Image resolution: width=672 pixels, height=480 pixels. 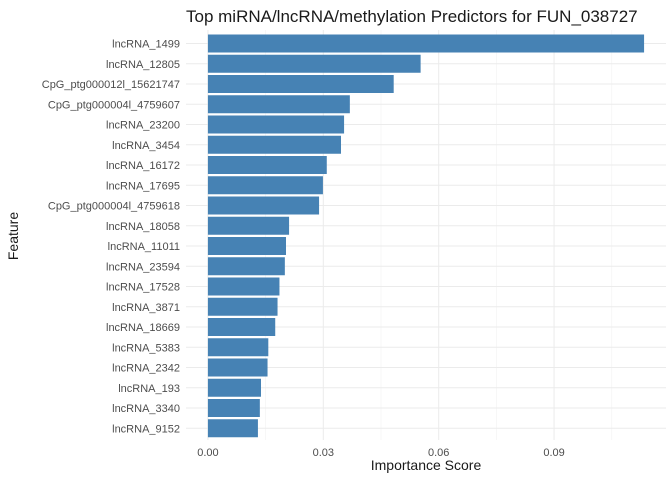 What do you see at coordinates (146, 409) in the screenshot?
I see `y-tick-label: lncRNA_3340` at bounding box center [146, 409].